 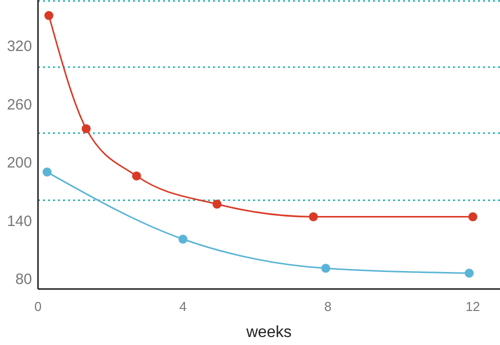 What do you see at coordinates (19, 105) in the screenshot?
I see `y-tick-label: 260` at bounding box center [19, 105].